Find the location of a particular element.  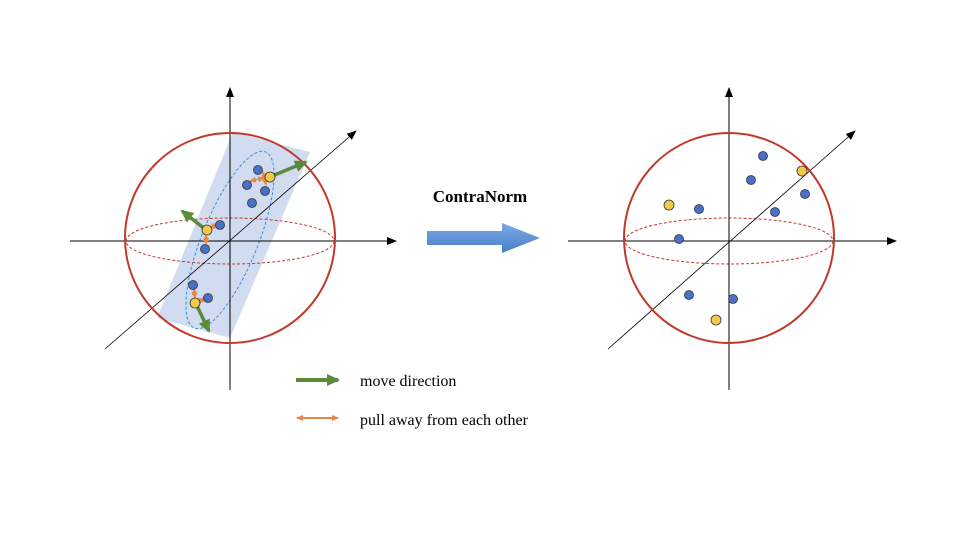

transform-arrow is located at coordinates (483, 238).